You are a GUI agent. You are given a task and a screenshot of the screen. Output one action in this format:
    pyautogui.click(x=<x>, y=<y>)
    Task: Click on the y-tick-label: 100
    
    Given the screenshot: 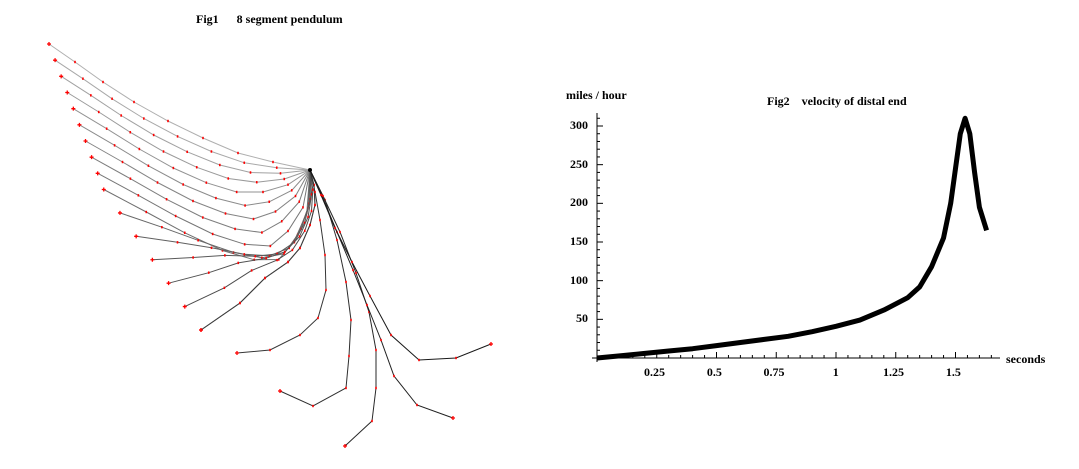 What is the action you would take?
    pyautogui.click(x=579, y=279)
    